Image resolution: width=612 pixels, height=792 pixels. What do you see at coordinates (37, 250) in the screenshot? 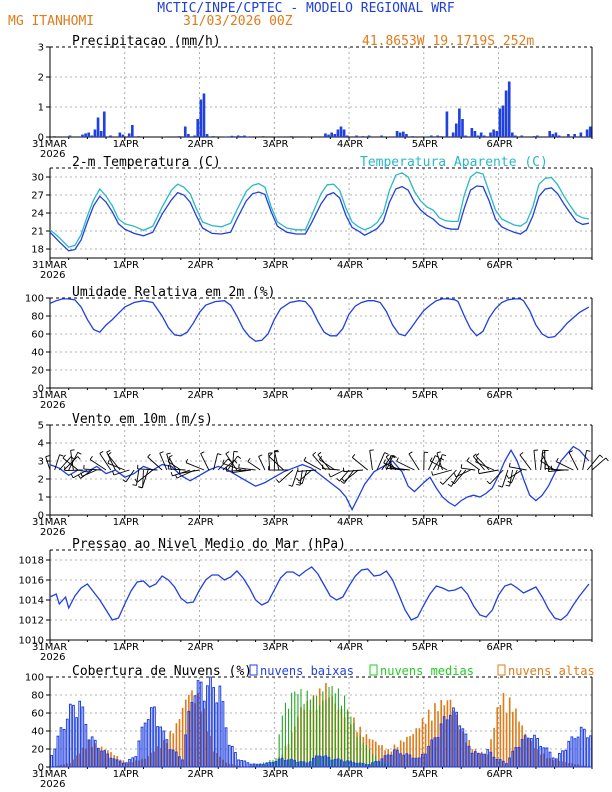
I see `y-tick-label: 18` at bounding box center [37, 250].